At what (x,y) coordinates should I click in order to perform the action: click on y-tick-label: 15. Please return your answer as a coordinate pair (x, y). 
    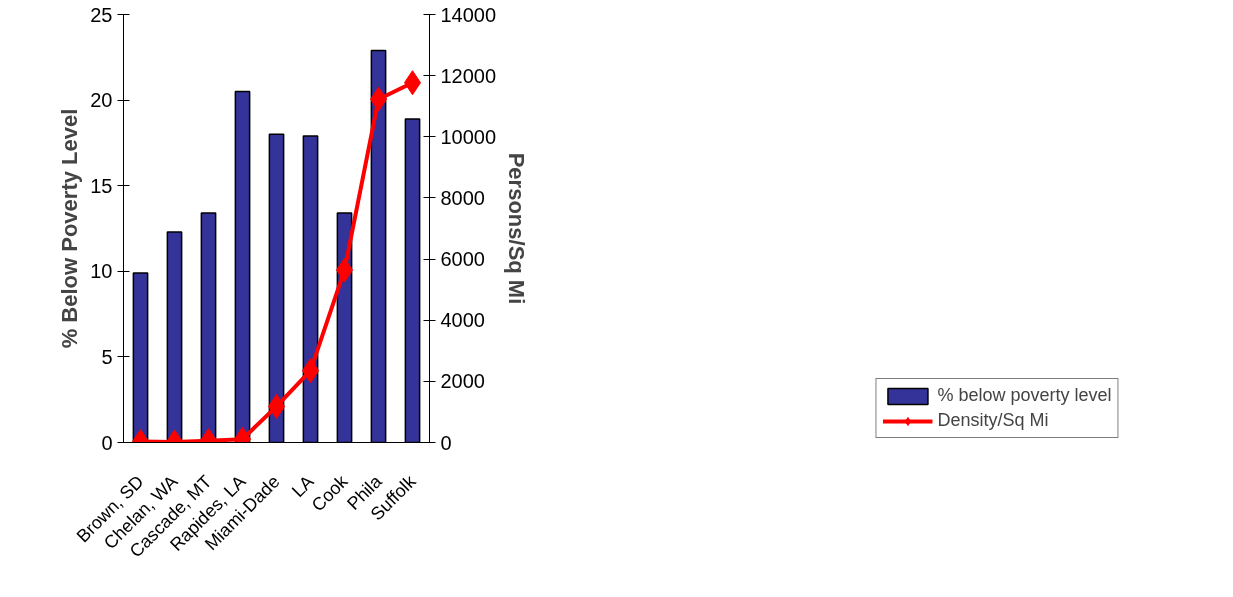
    Looking at the image, I should click on (101, 185).